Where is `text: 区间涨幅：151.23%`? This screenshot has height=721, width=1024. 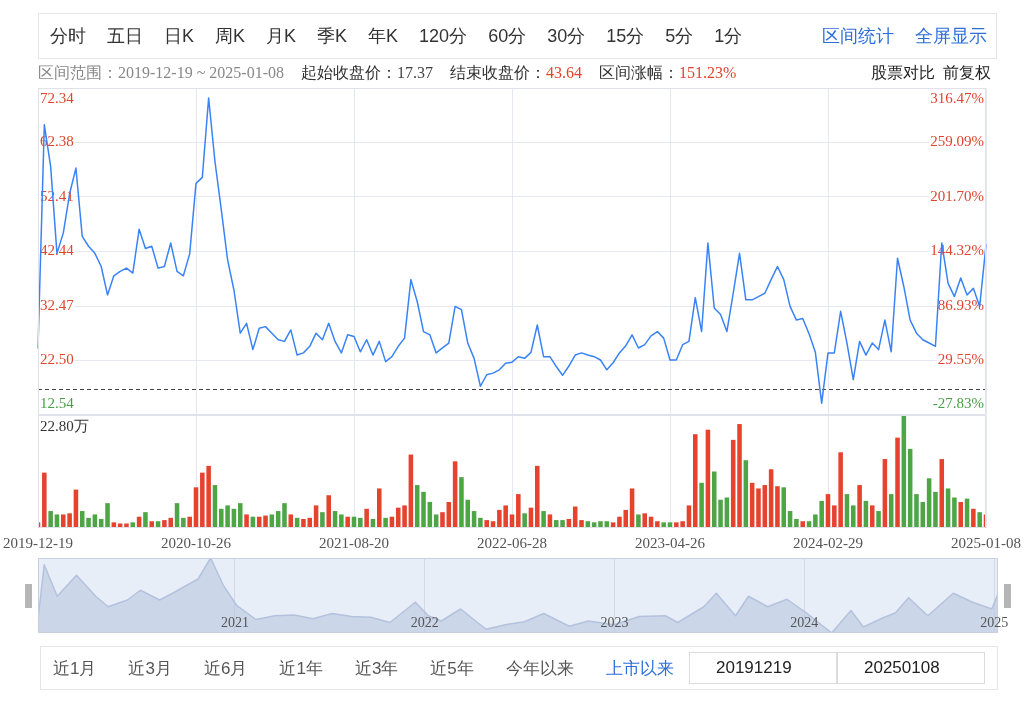 text: 区间涨幅：151.23% is located at coordinates (667, 72).